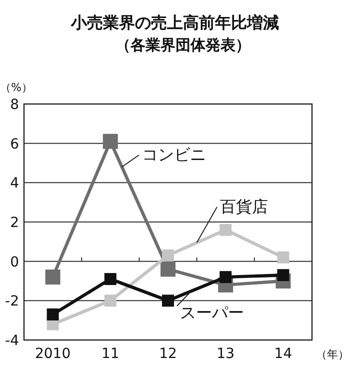 This screenshot has width=350, height=367. Describe the element at coordinates (244, 206) in the screenshot. I see `series-label: 百貨店` at that location.